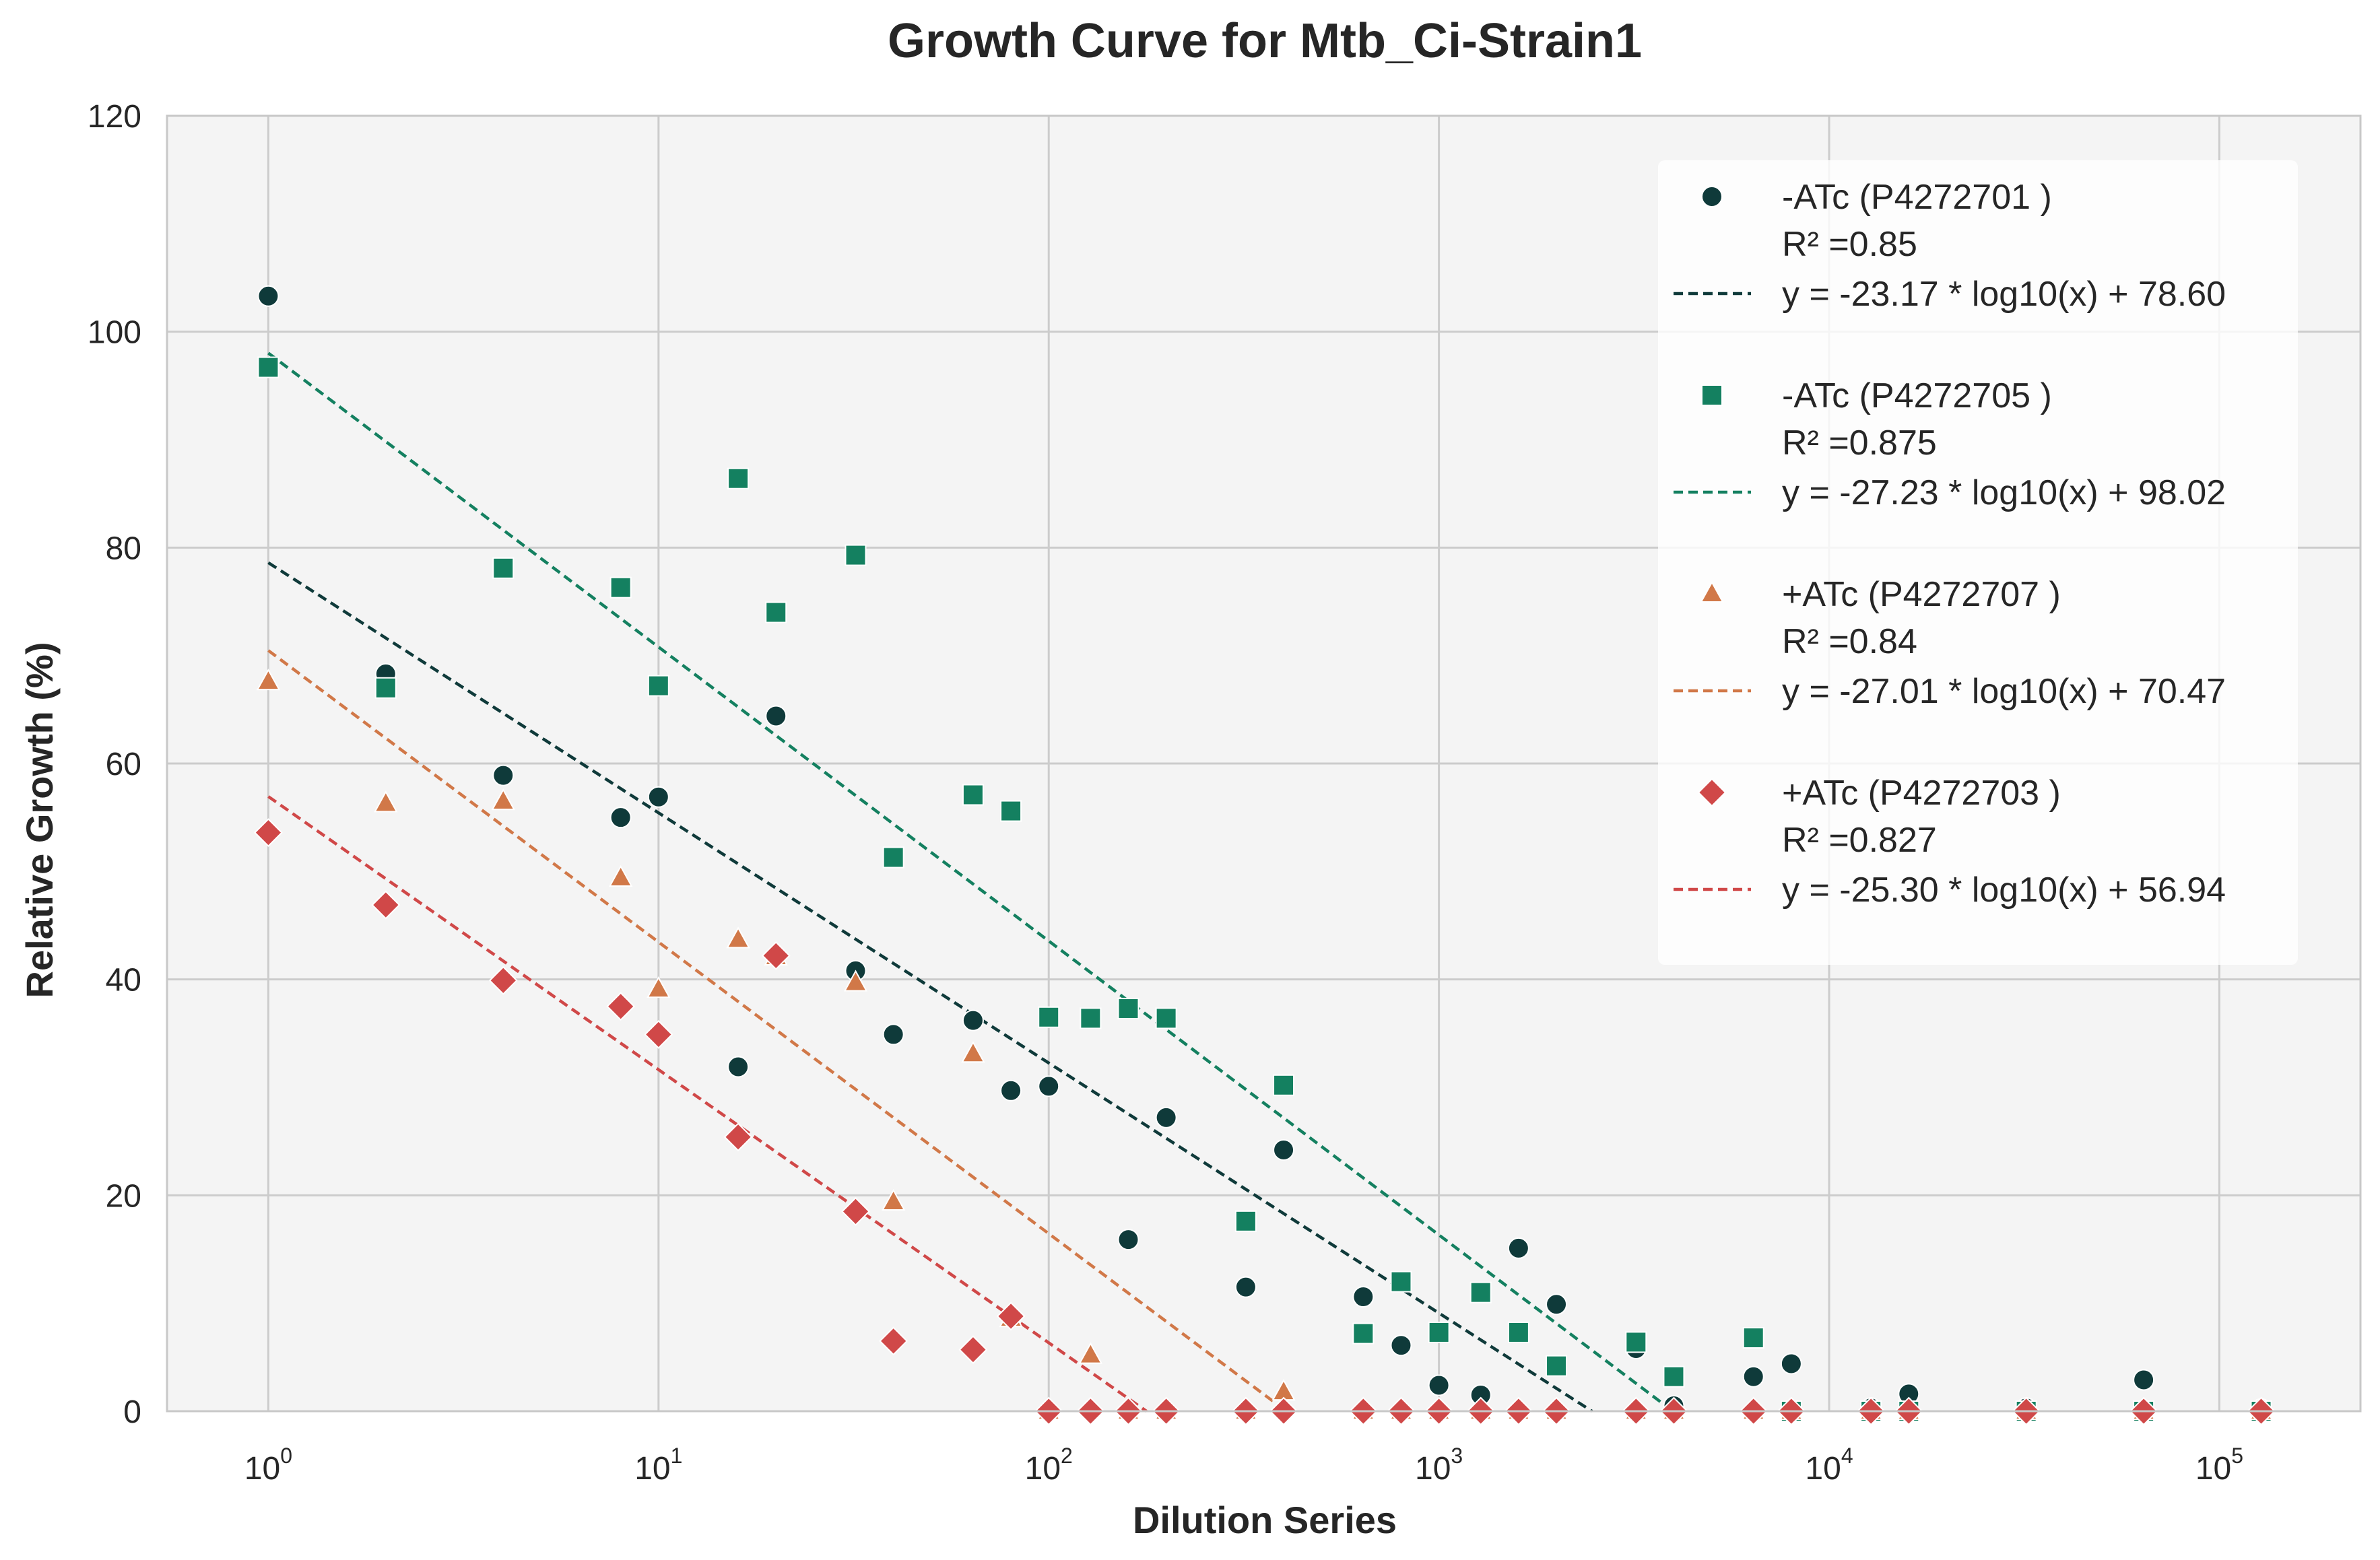 Image resolution: width=2380 pixels, height=1560 pixels. Describe the element at coordinates (1849, 641) in the screenshot. I see `legend-r2-label: R² =0.84` at that location.